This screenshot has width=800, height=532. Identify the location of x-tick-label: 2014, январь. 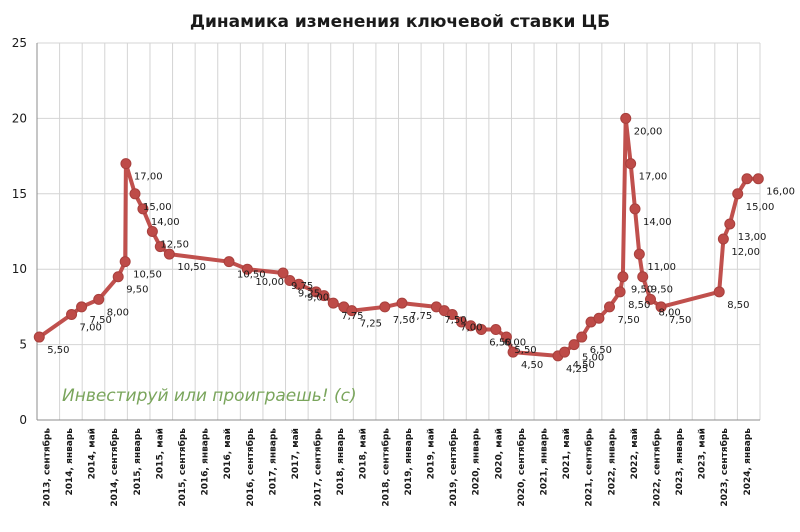
(70, 462).